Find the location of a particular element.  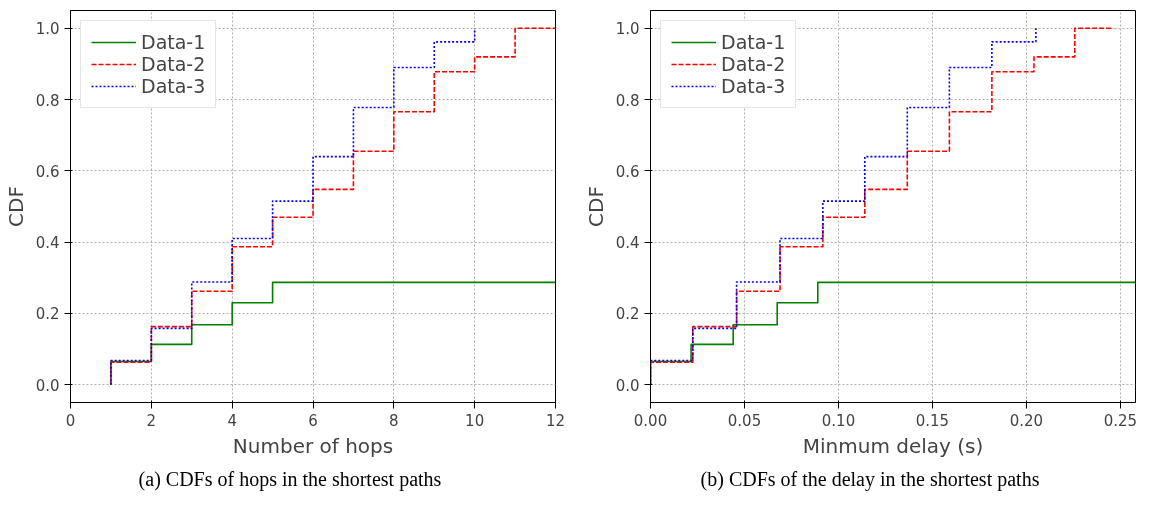

x-tick-label: 6 is located at coordinates (313, 420).